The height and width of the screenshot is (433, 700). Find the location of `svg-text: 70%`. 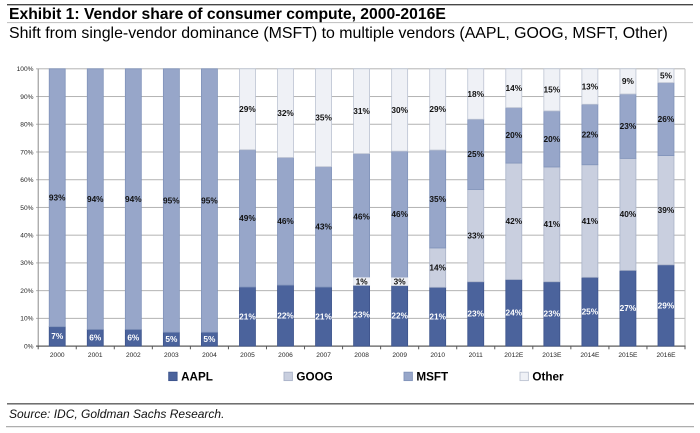

svg-text: 70% is located at coordinates (26, 152).